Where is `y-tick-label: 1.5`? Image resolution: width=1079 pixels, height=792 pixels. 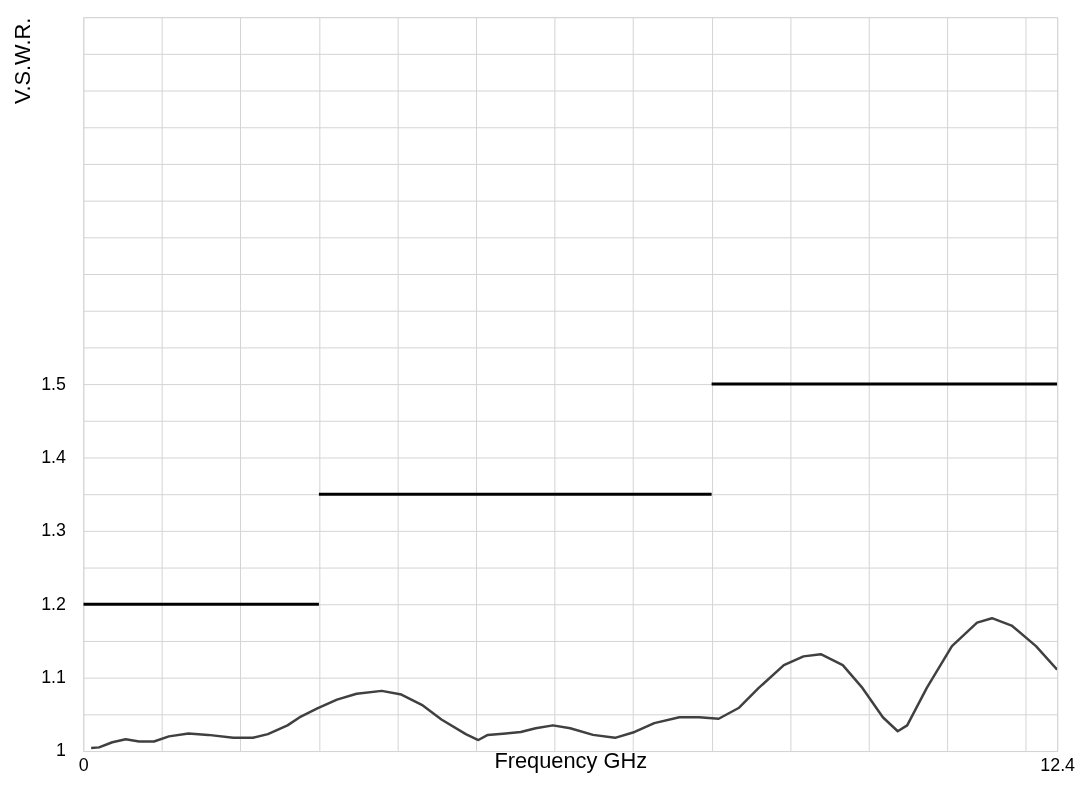 y-tick-label: 1.5 is located at coordinates (54, 383).